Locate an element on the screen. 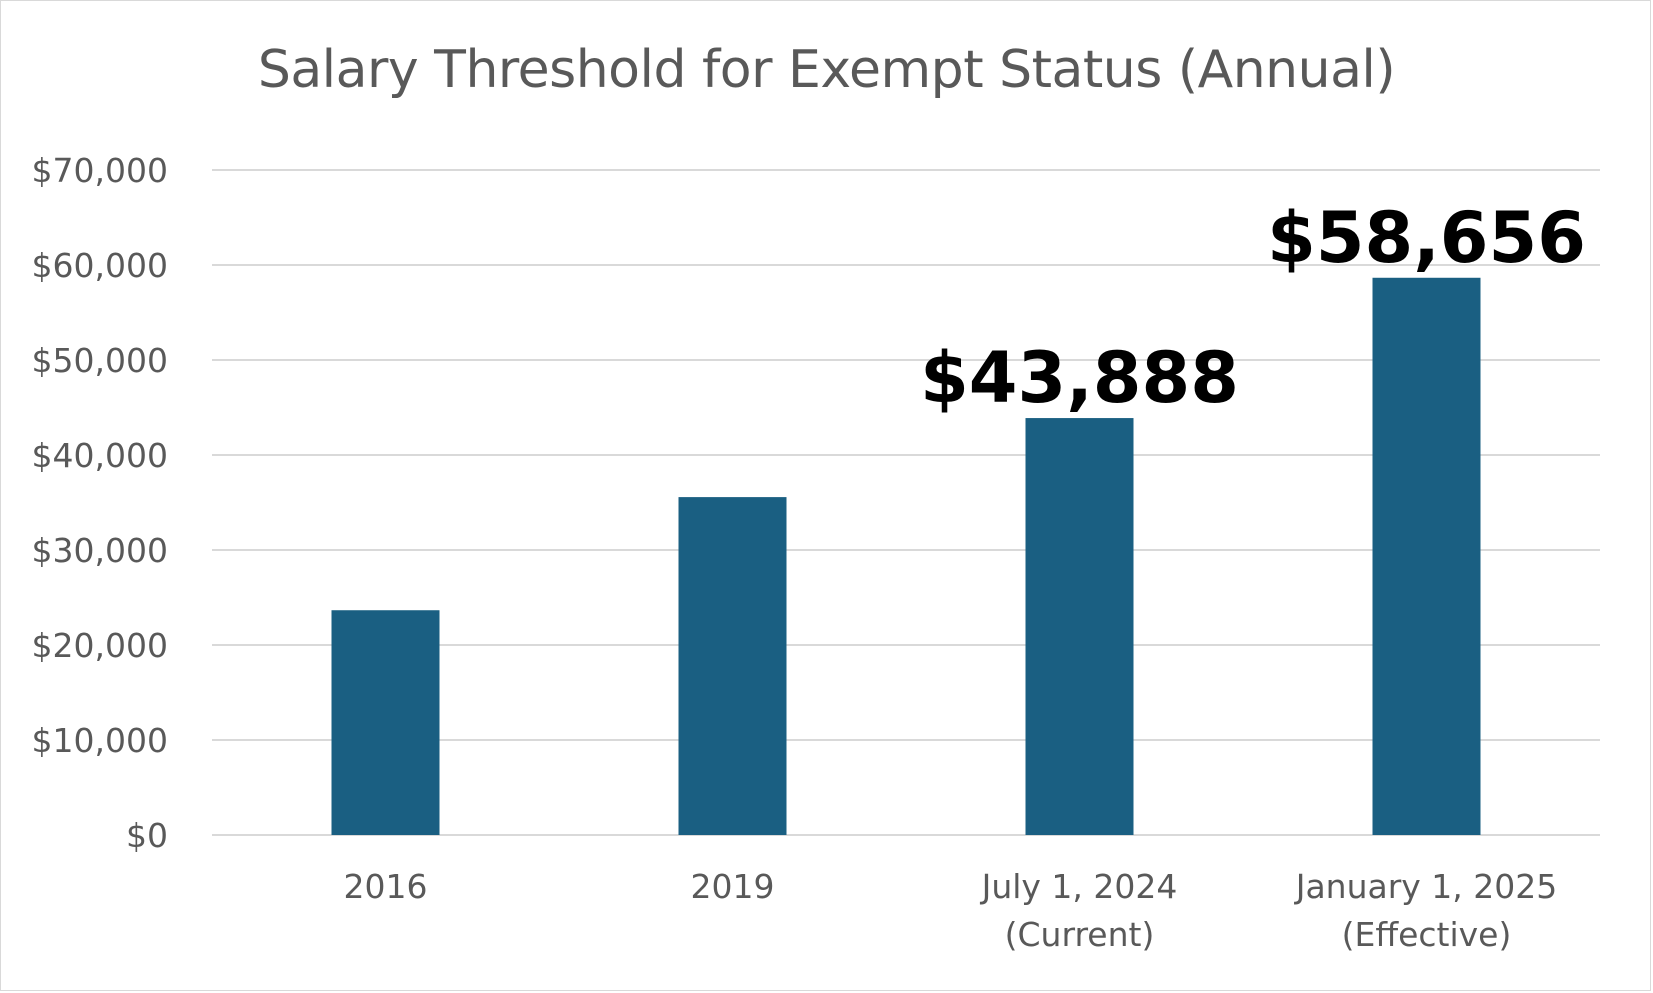 This screenshot has width=1653, height=993. x-tick-label: 2019 is located at coordinates (733, 886).